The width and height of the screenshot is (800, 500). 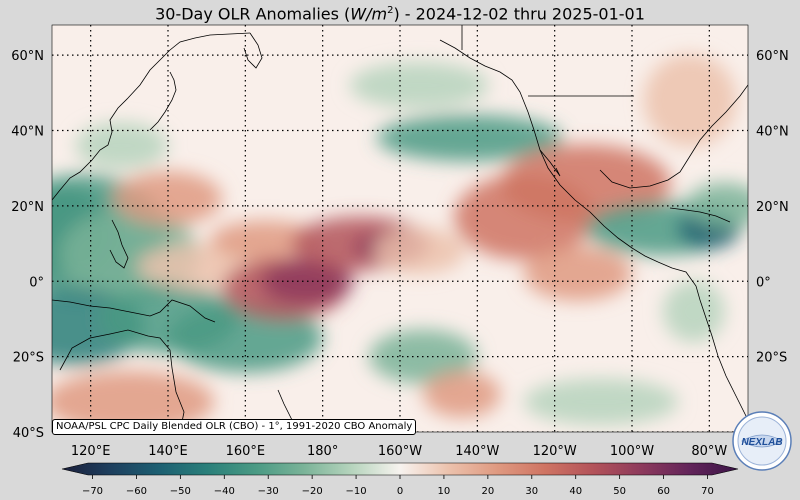 I want to click on colorbar-tick-label: 30, so click(x=531, y=491).